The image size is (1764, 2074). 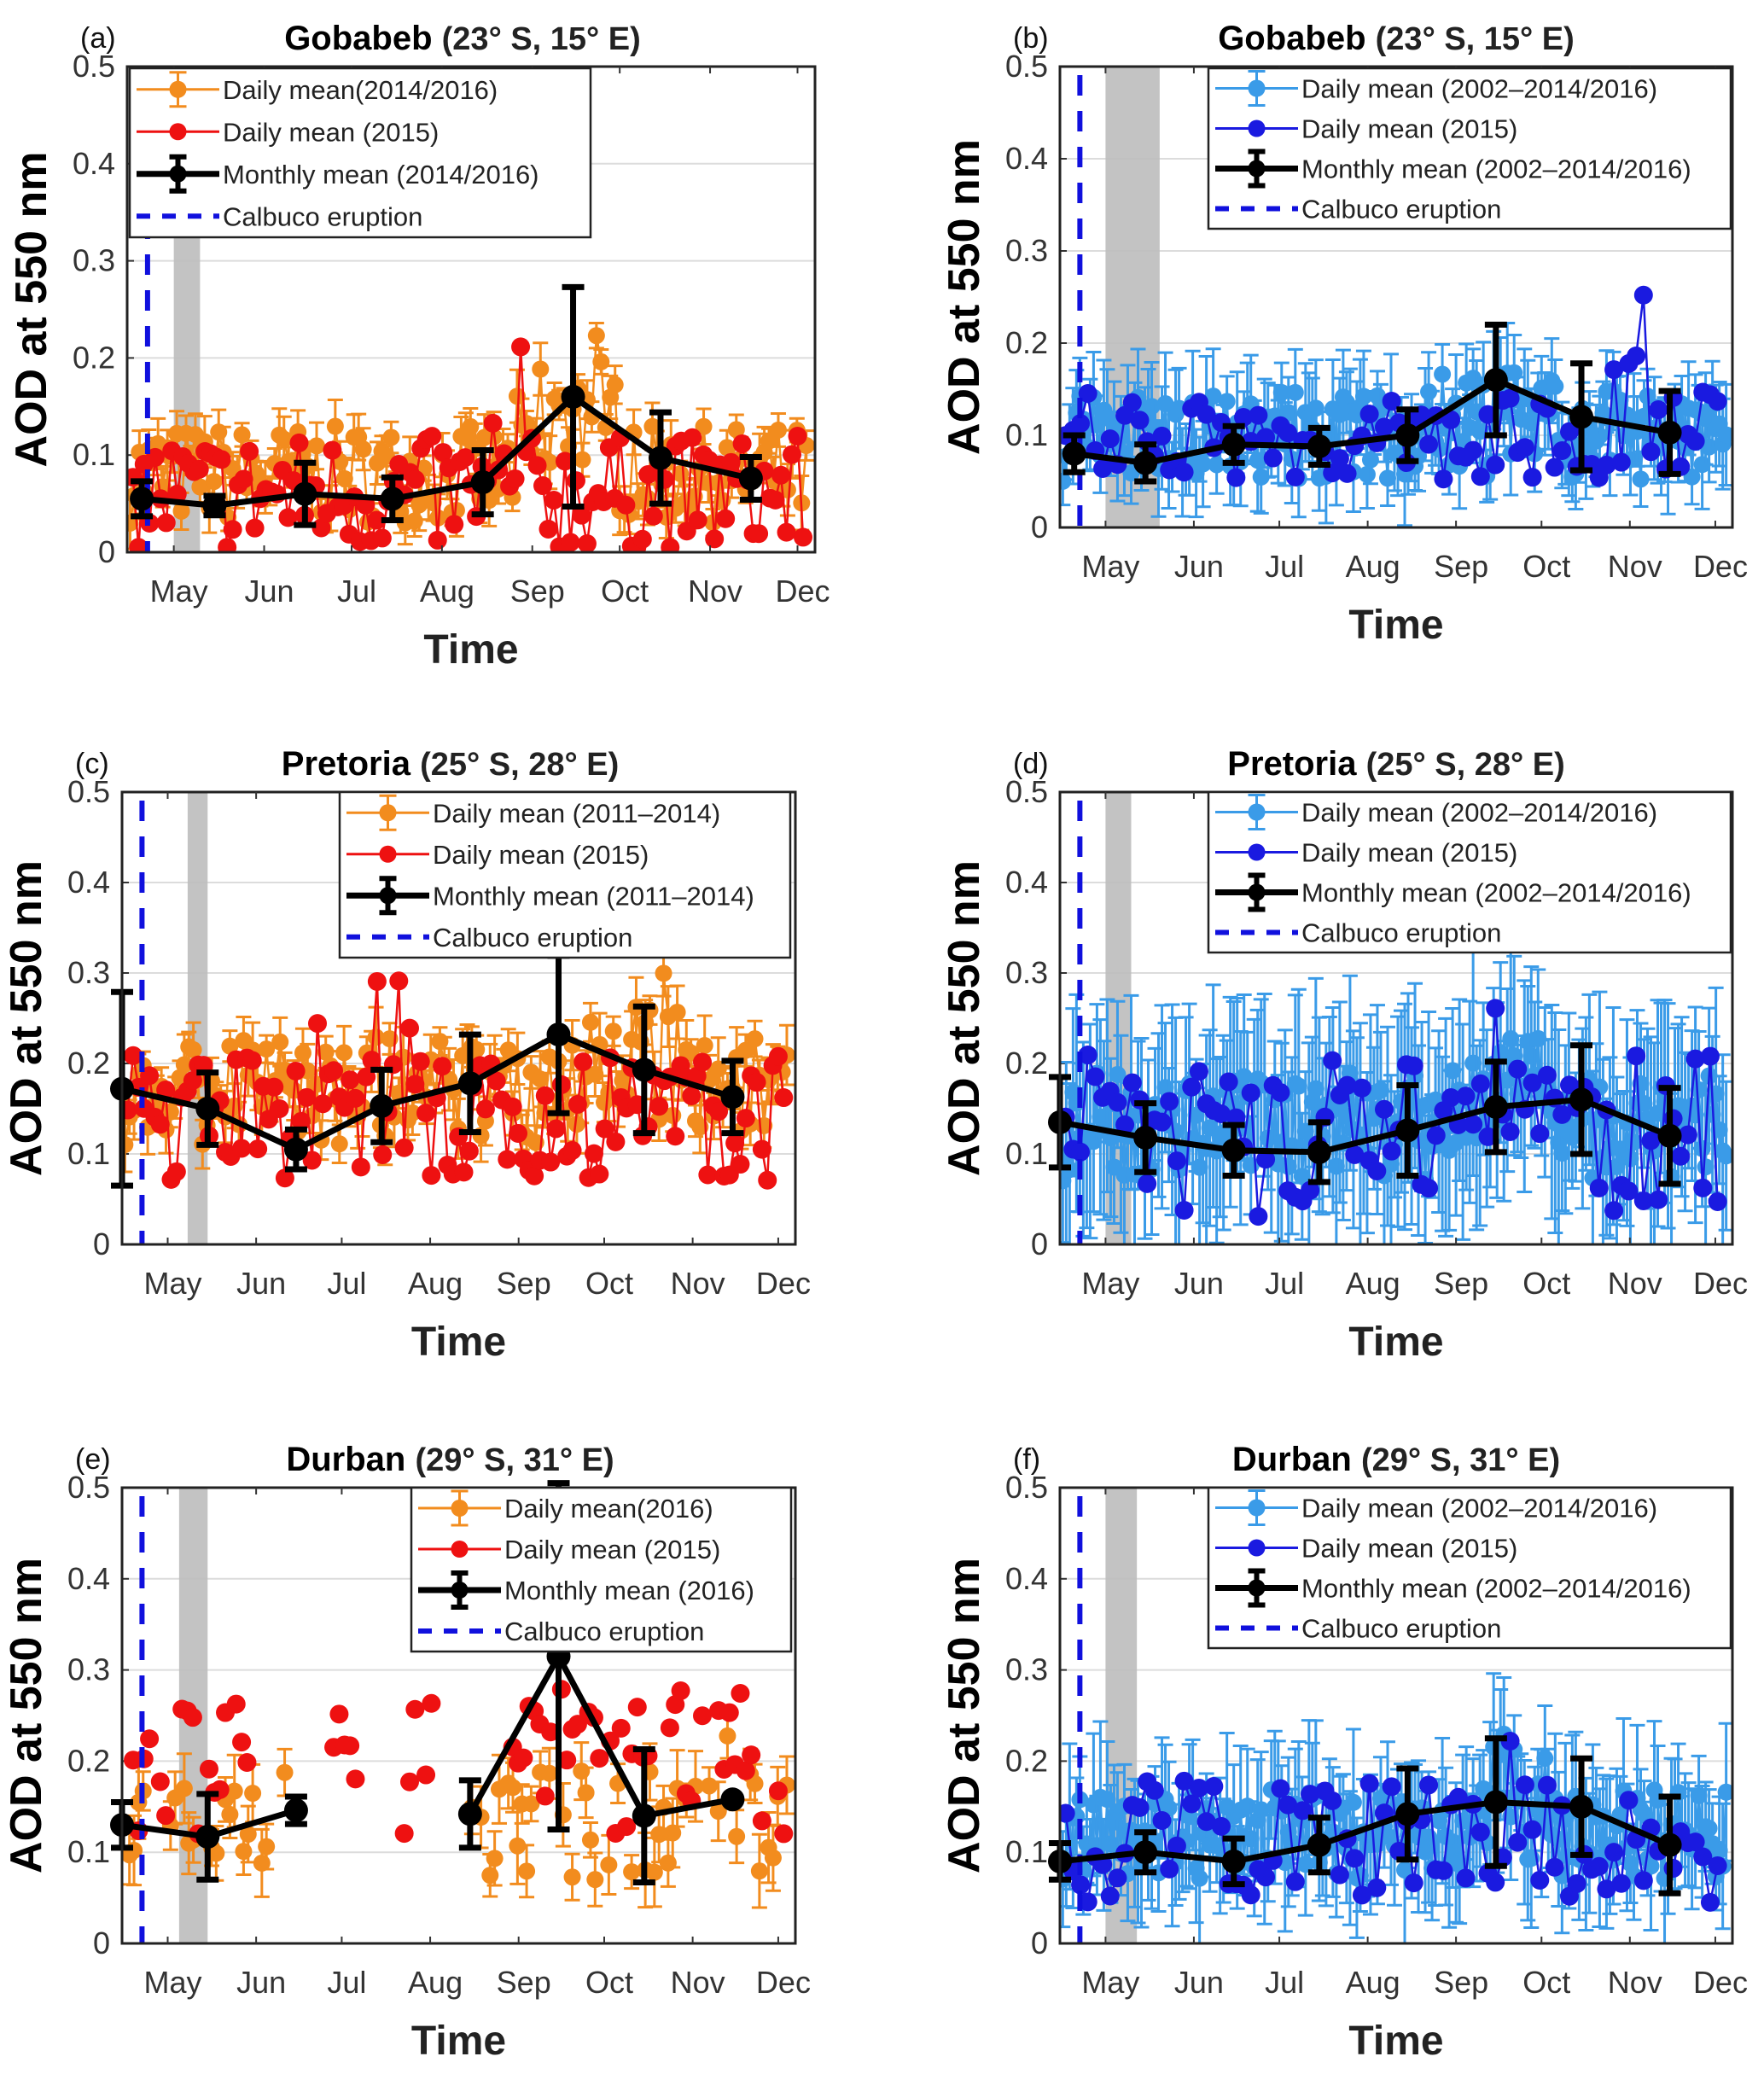 What do you see at coordinates (1199, 1983) in the screenshot?
I see `x-tick-label: Jun` at bounding box center [1199, 1983].